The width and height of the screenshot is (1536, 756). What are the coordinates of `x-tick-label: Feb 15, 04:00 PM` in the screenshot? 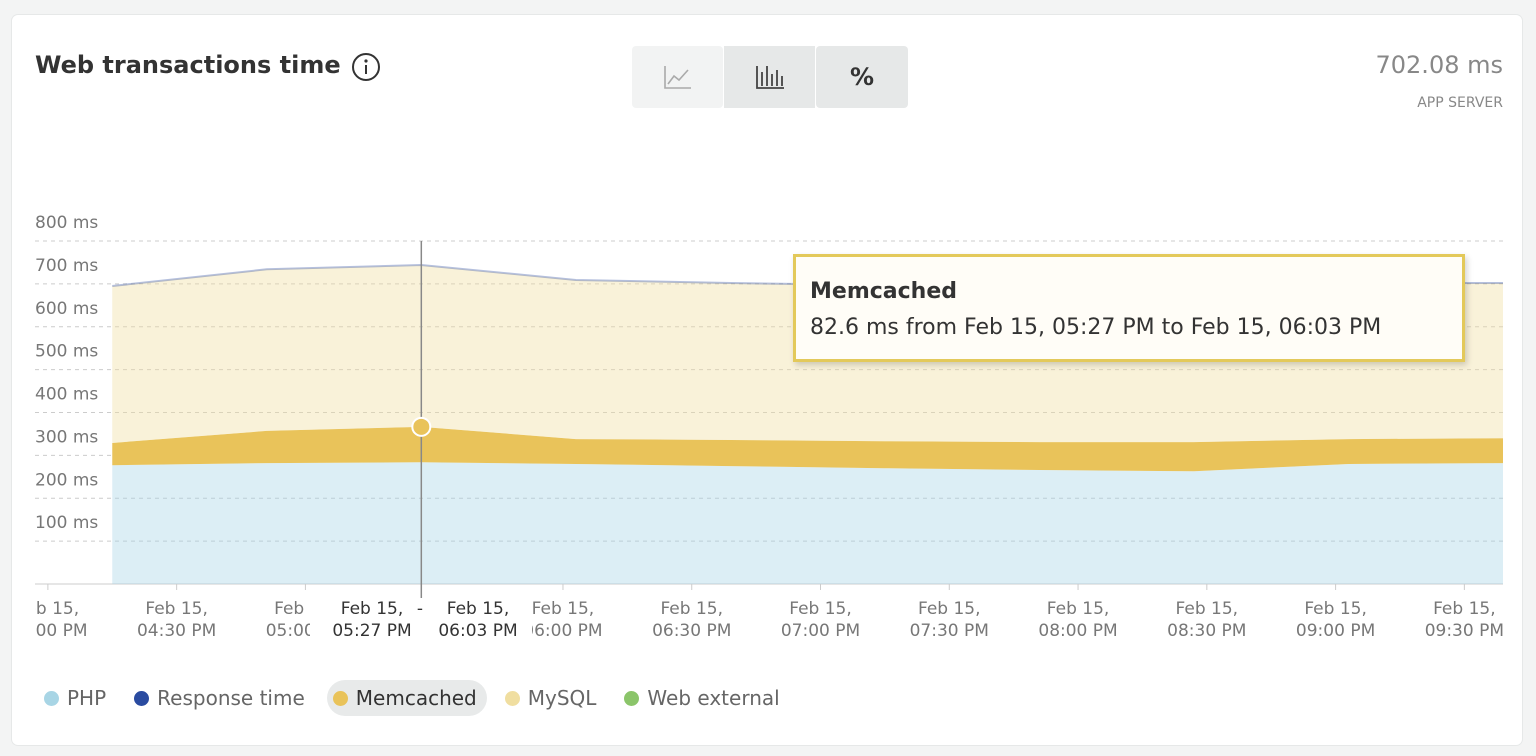 It's located at (61, 620).